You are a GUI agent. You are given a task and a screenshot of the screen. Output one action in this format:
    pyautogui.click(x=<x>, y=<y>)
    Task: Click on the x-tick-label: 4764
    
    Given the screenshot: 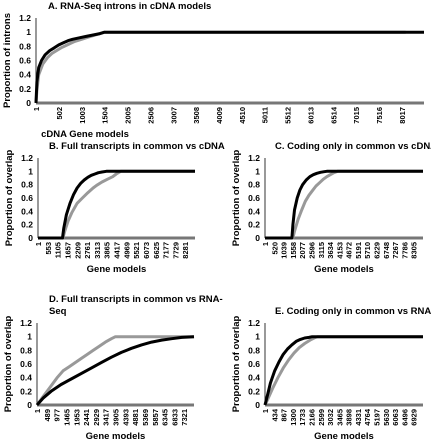 What is the action you would take?
    pyautogui.click(x=367, y=417)
    